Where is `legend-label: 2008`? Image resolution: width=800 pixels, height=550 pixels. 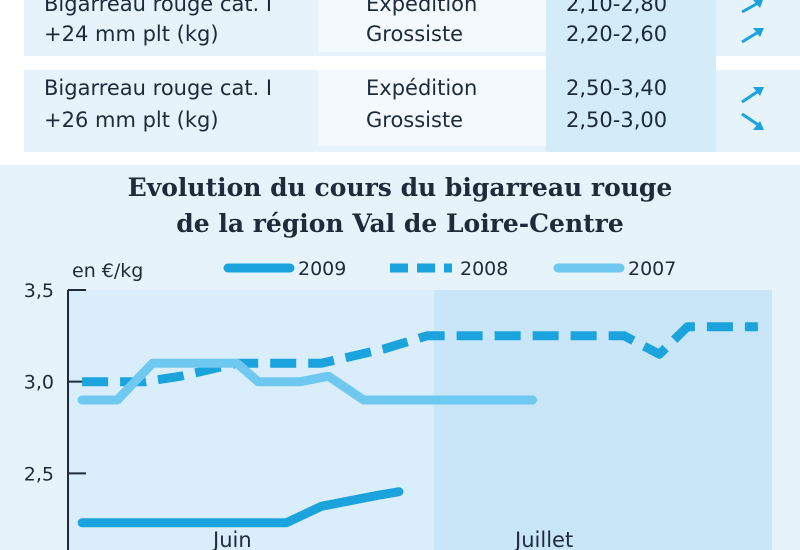 legend-label: 2008 is located at coordinates (484, 269).